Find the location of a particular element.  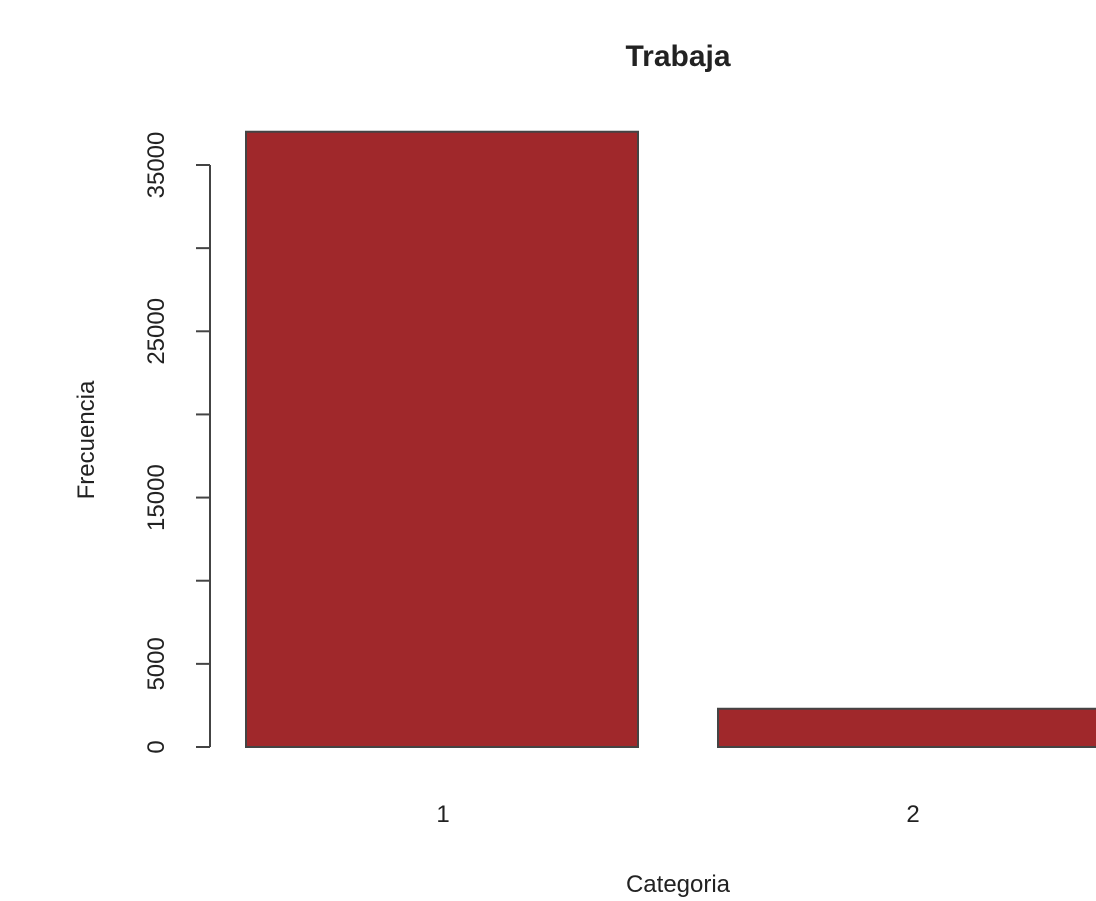

x-tick-label-1: 1 is located at coordinates (442, 814).